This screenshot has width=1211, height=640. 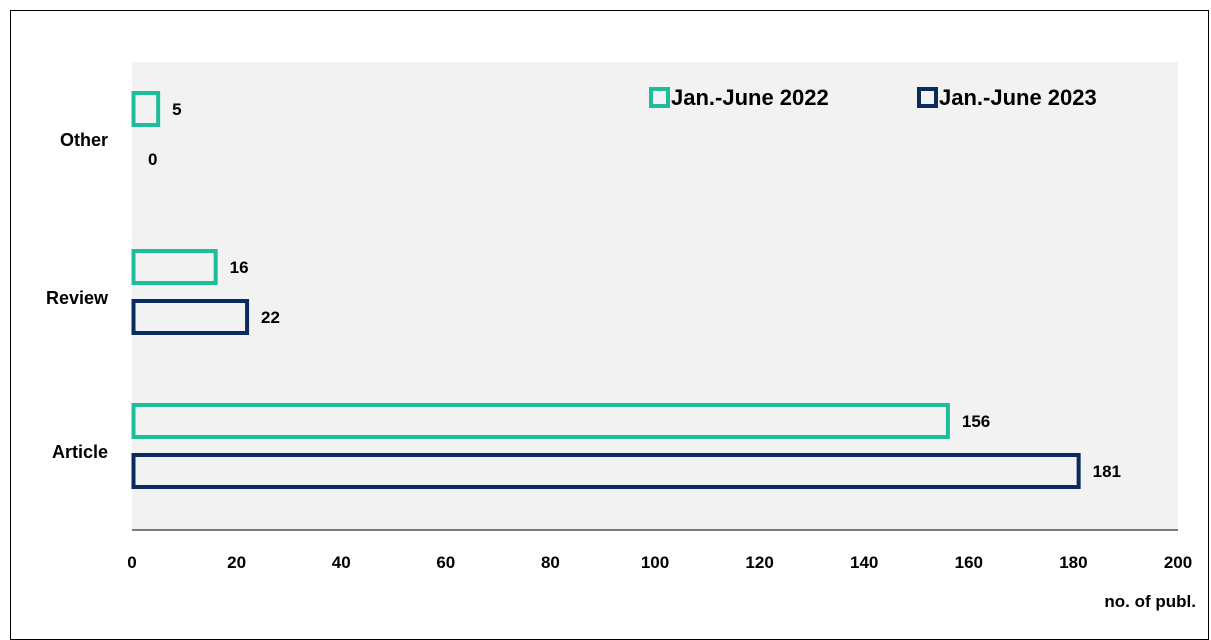 I want to click on x-tick-label: 80, so click(x=550, y=562).